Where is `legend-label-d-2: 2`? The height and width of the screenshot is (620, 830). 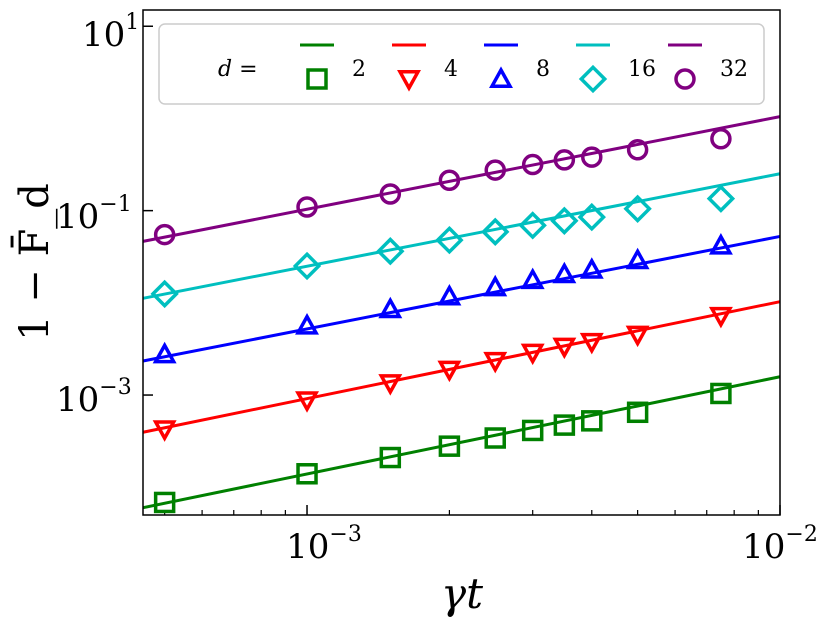
legend-label-d-2: 2 is located at coordinates (359, 69).